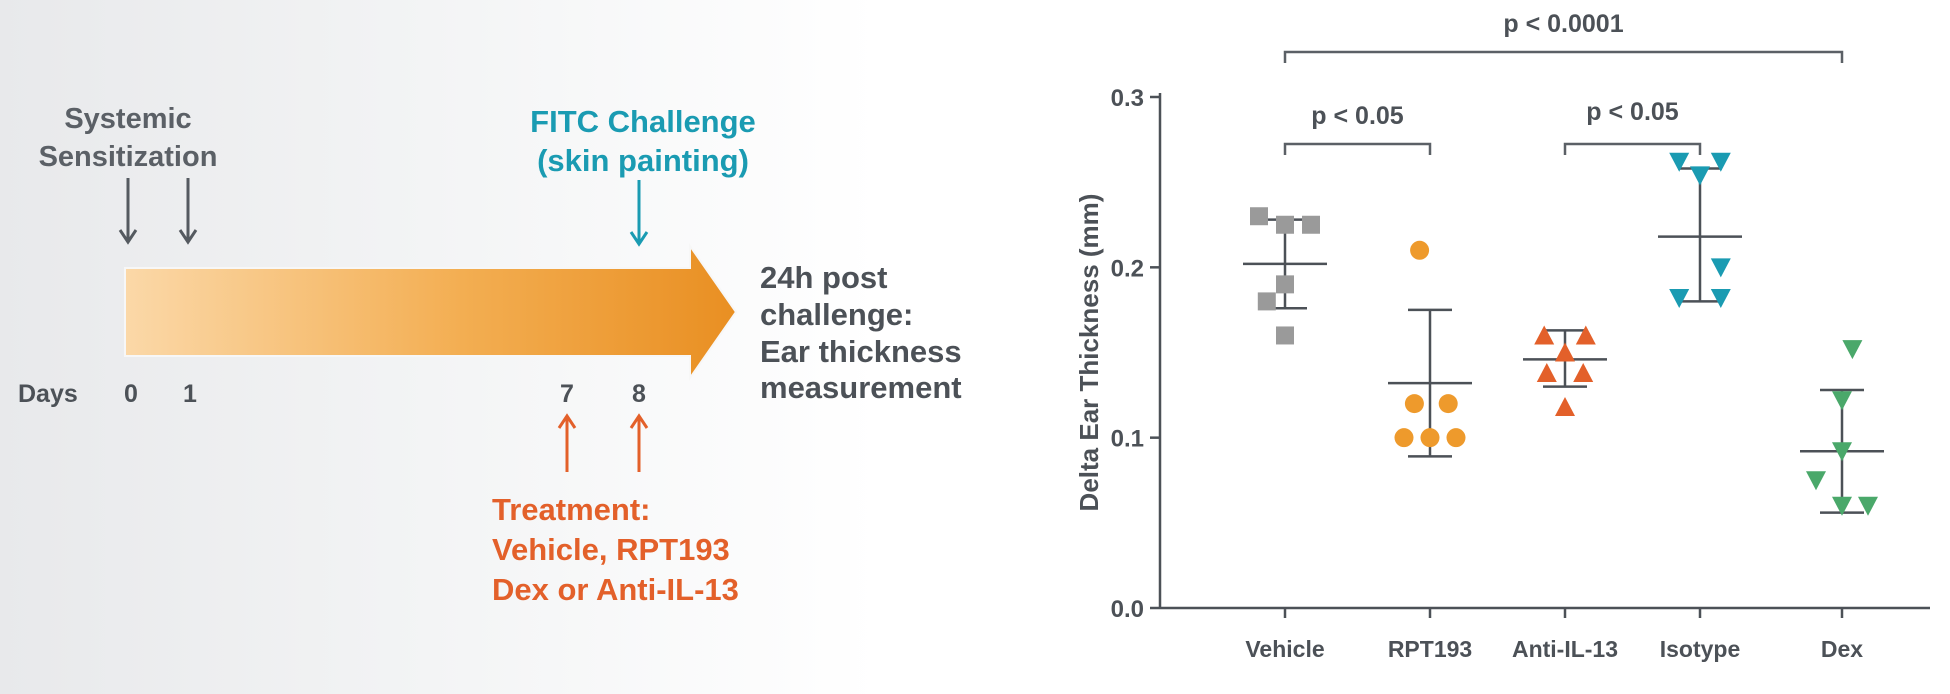 The image size is (1950, 694). I want to click on y-tick-label: 0.2, so click(1127, 268).